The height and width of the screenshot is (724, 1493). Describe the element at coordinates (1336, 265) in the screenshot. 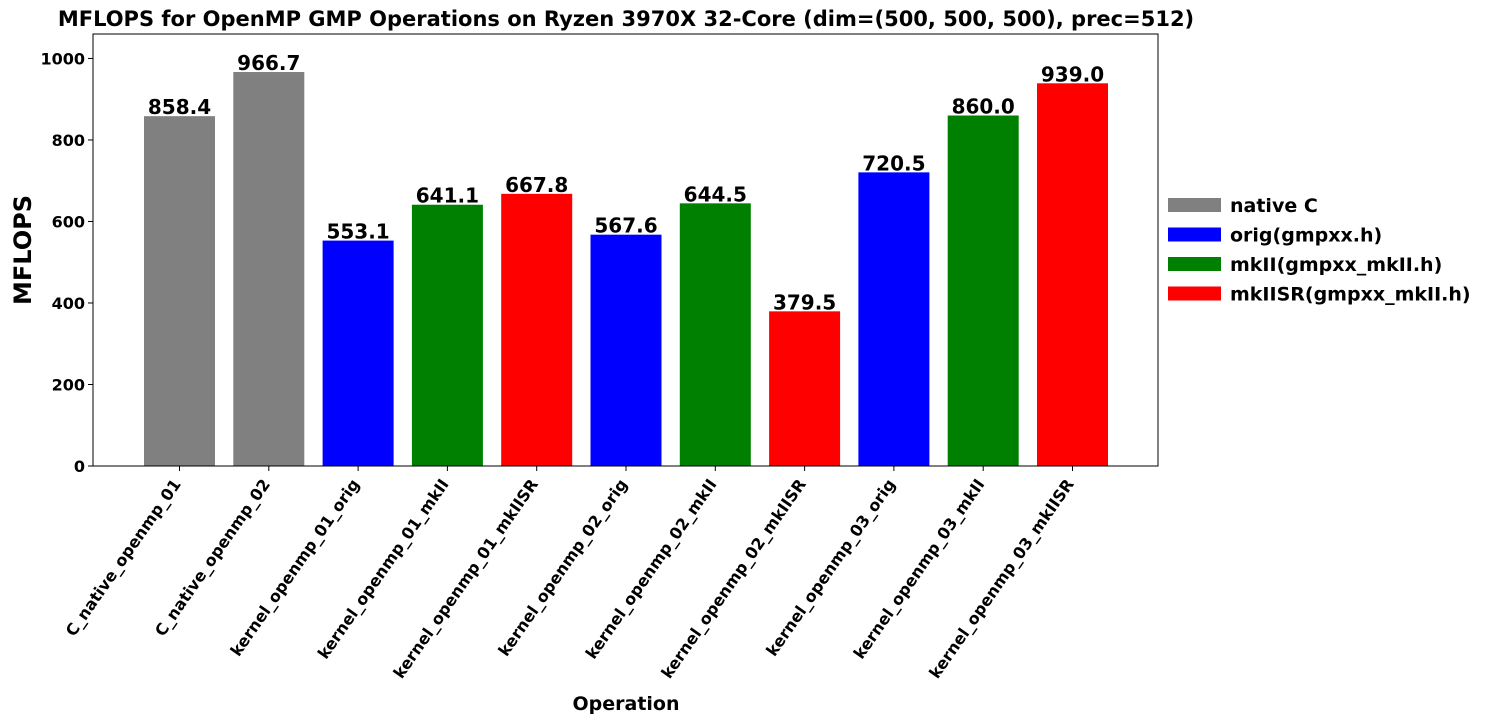

I see `legend-entry: mkII(gmpxx_mkII.h)` at that location.